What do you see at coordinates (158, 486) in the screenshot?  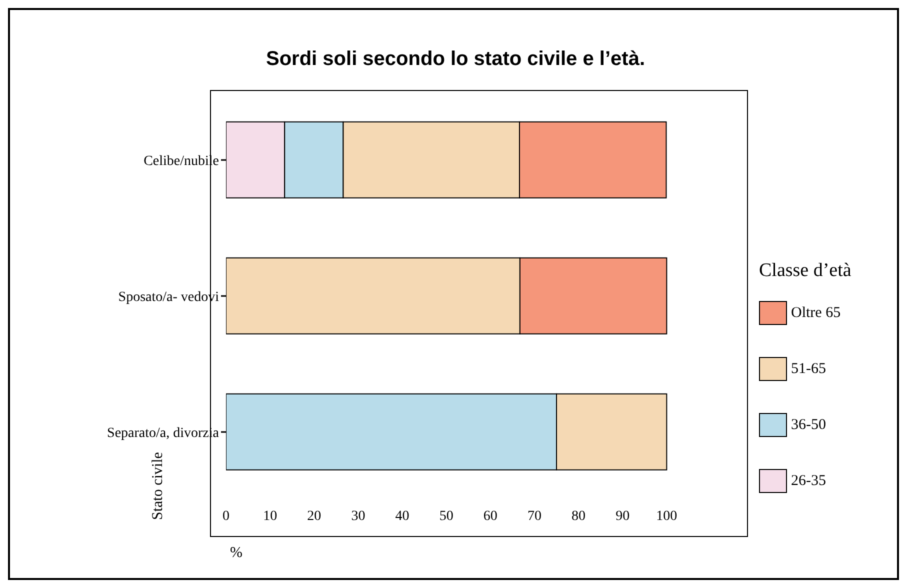 I see `y-axis-title: Stato civile` at bounding box center [158, 486].